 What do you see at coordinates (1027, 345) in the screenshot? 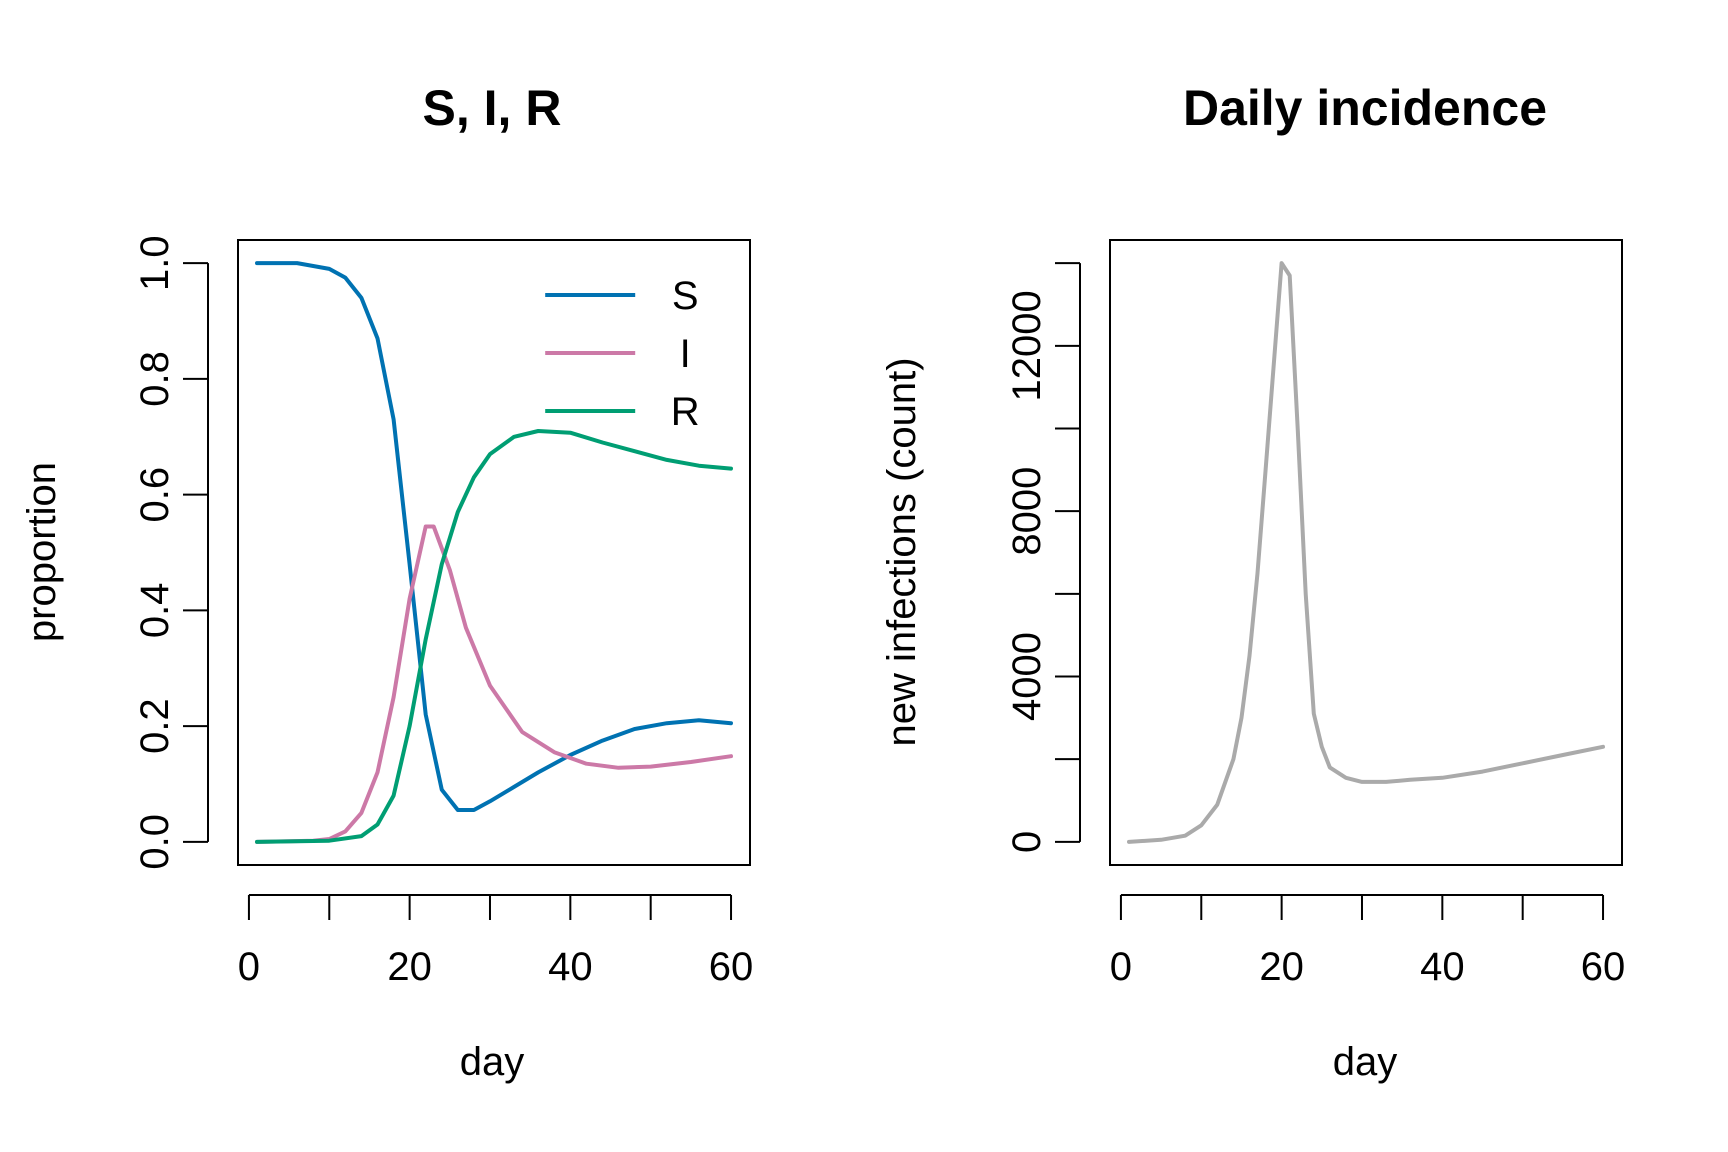
I see `y-tick-label: 12000` at bounding box center [1027, 345].